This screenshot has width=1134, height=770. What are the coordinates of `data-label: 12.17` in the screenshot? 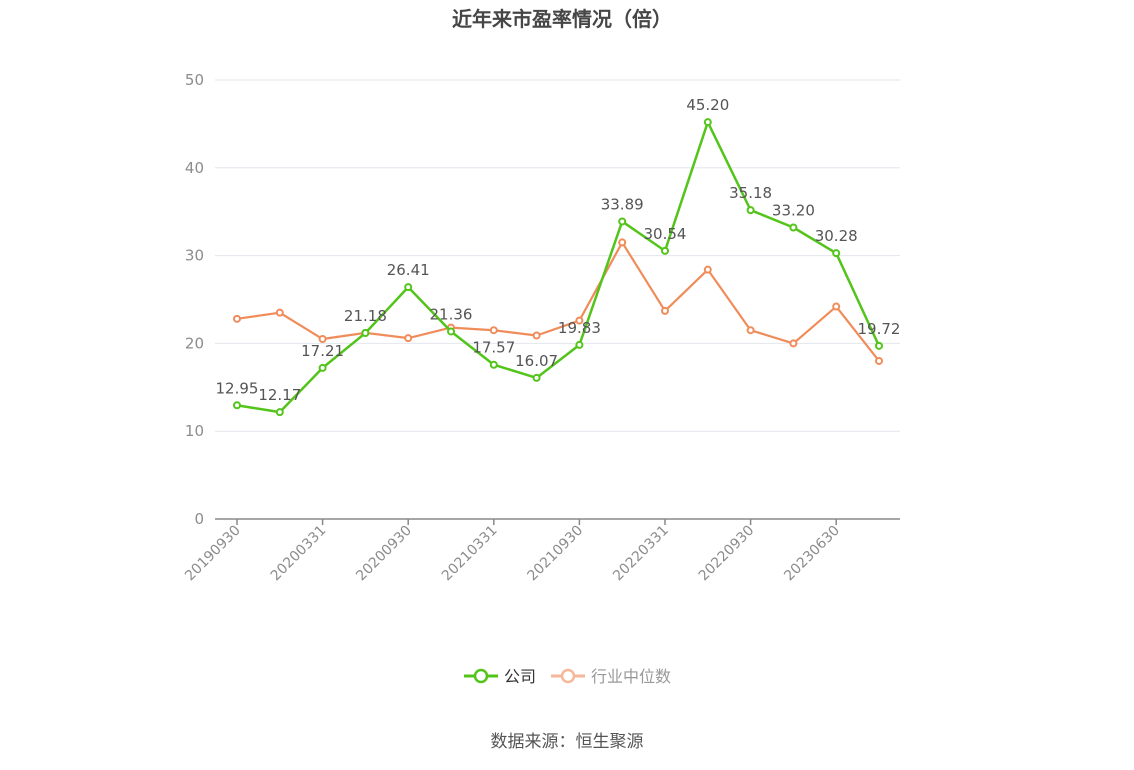 It's located at (279, 395).